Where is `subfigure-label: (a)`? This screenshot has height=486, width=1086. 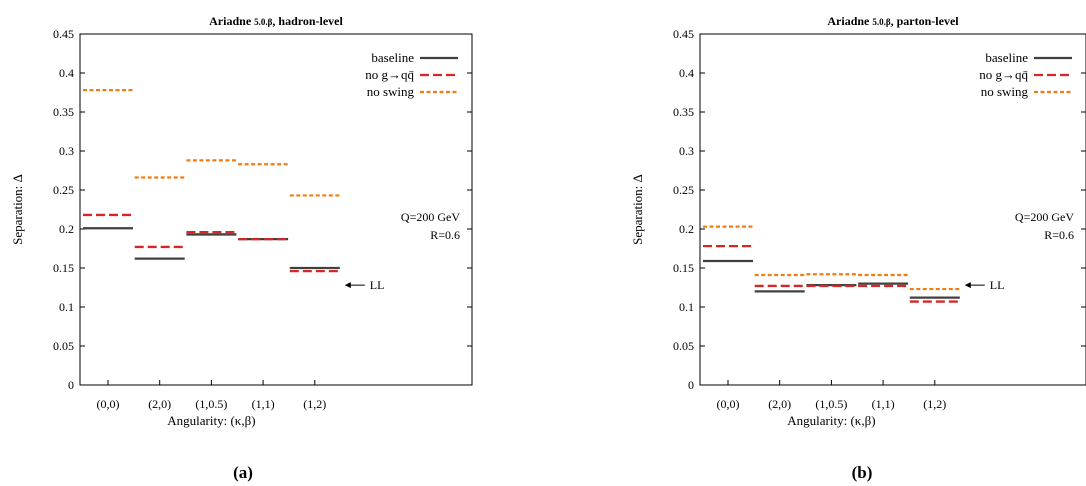 subfigure-label: (a) is located at coordinates (243, 472).